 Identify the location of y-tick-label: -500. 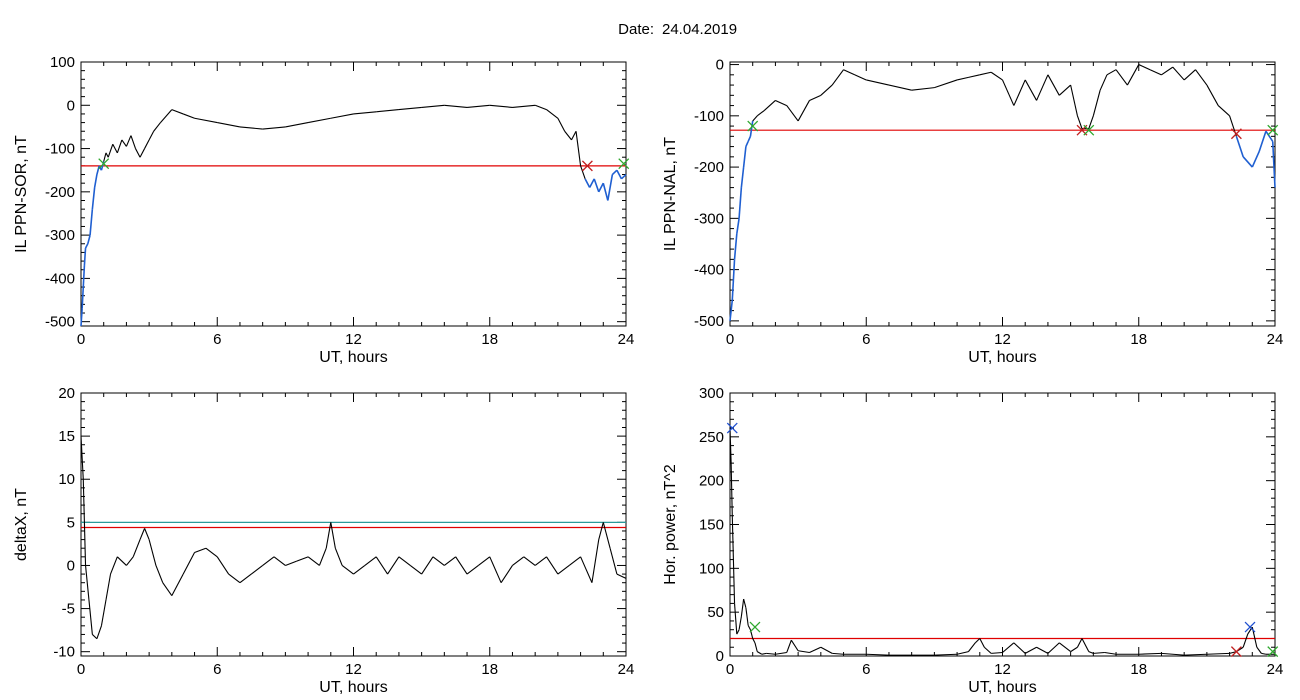
(709, 321).